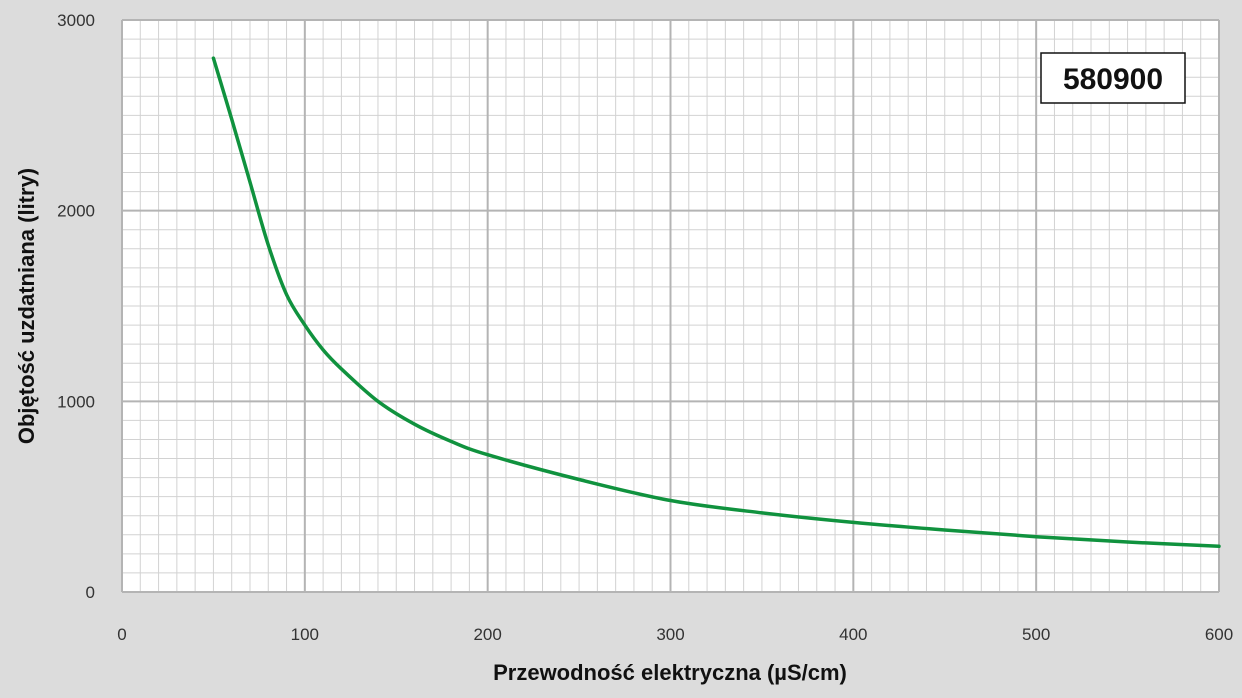 This screenshot has height=698, width=1242. Describe the element at coordinates (853, 634) in the screenshot. I see `x-tick-label: 400` at that location.